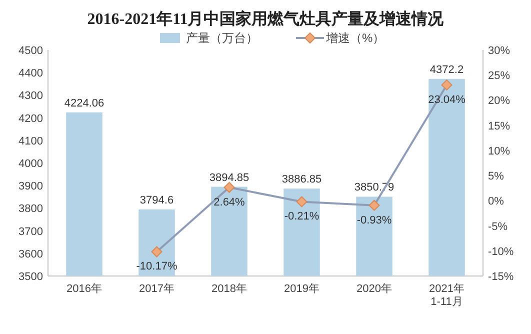  What do you see at coordinates (229, 289) in the screenshot?
I see `x-tick-label: 2018年` at bounding box center [229, 289].